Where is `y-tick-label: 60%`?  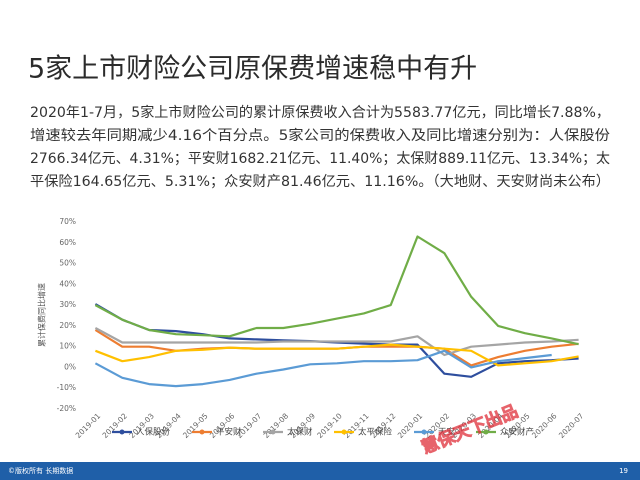
y-tick-label: 60% is located at coordinates (67, 242).